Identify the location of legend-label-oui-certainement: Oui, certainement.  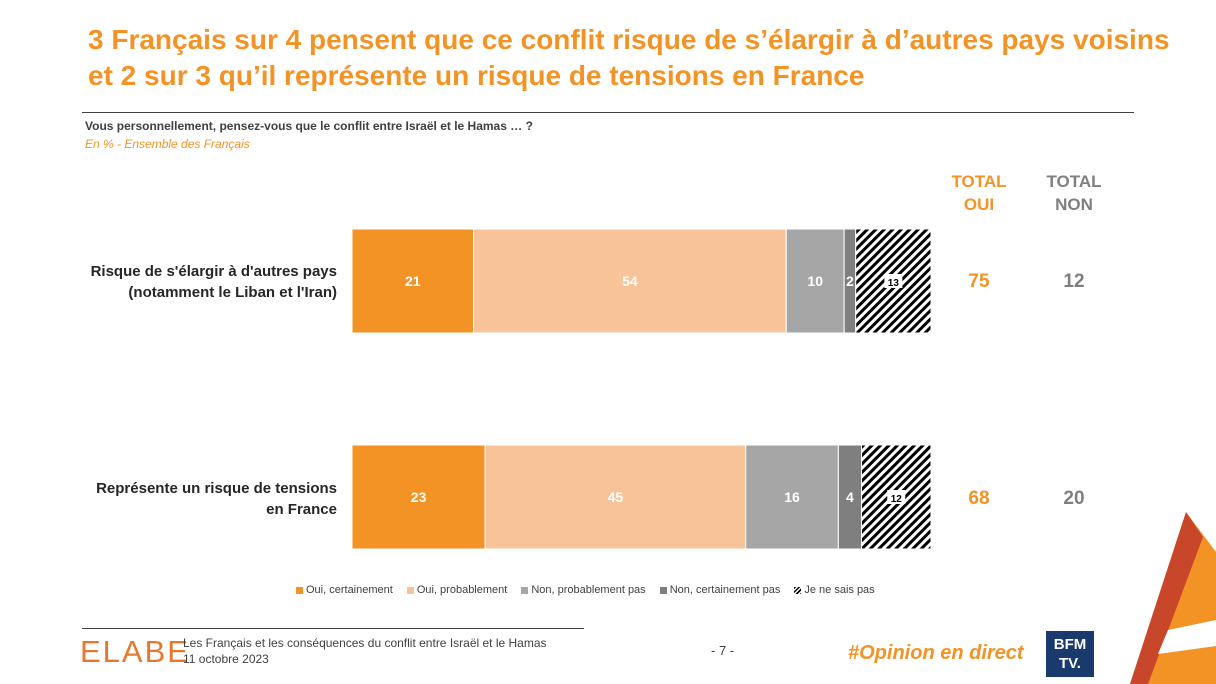
(349, 590).